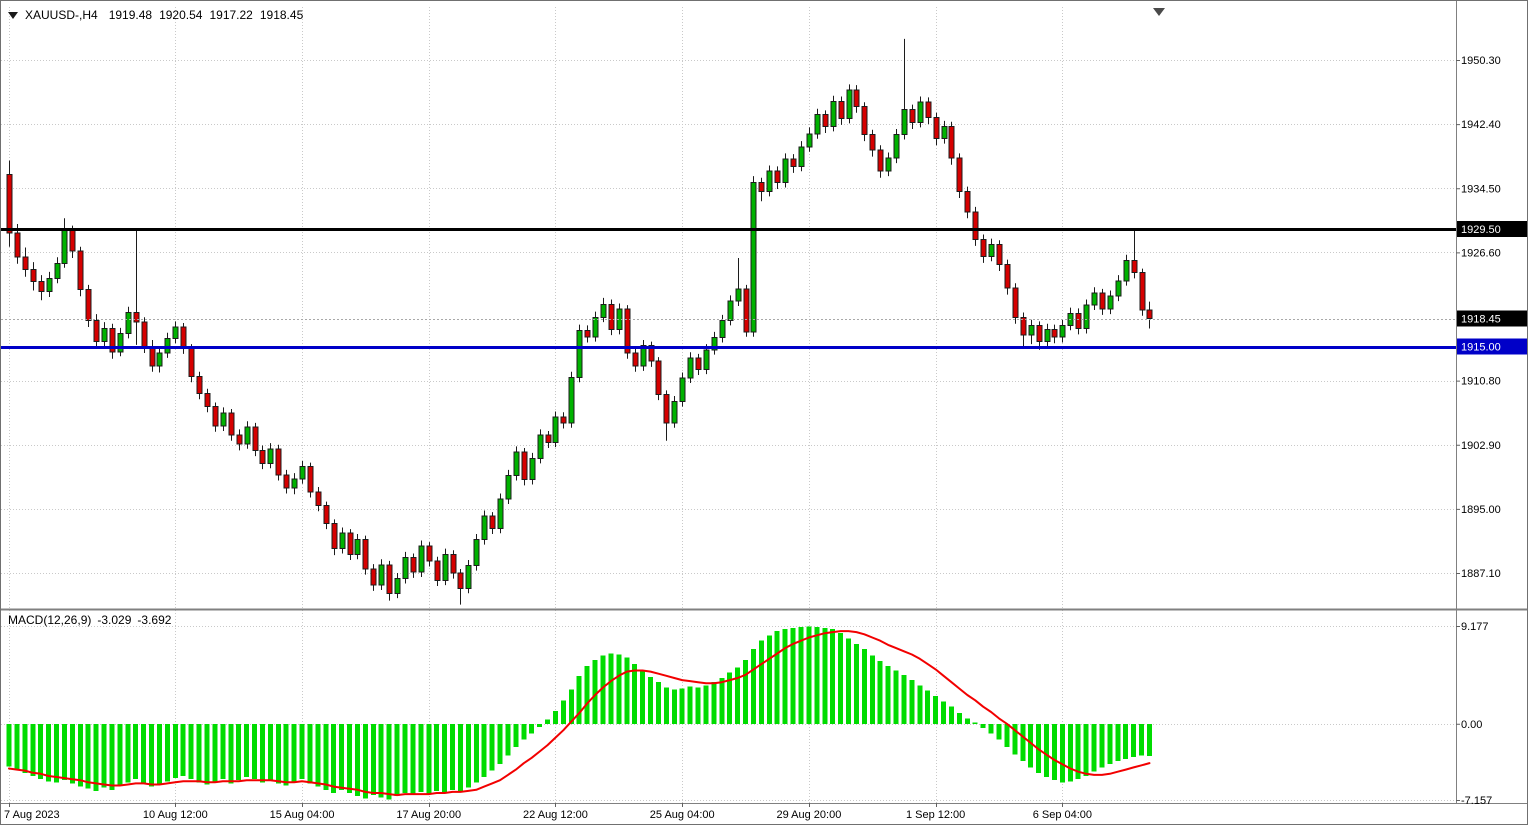  What do you see at coordinates (1062, 815) in the screenshot?
I see `time-axis-label: 6 Sep 04:00` at bounding box center [1062, 815].